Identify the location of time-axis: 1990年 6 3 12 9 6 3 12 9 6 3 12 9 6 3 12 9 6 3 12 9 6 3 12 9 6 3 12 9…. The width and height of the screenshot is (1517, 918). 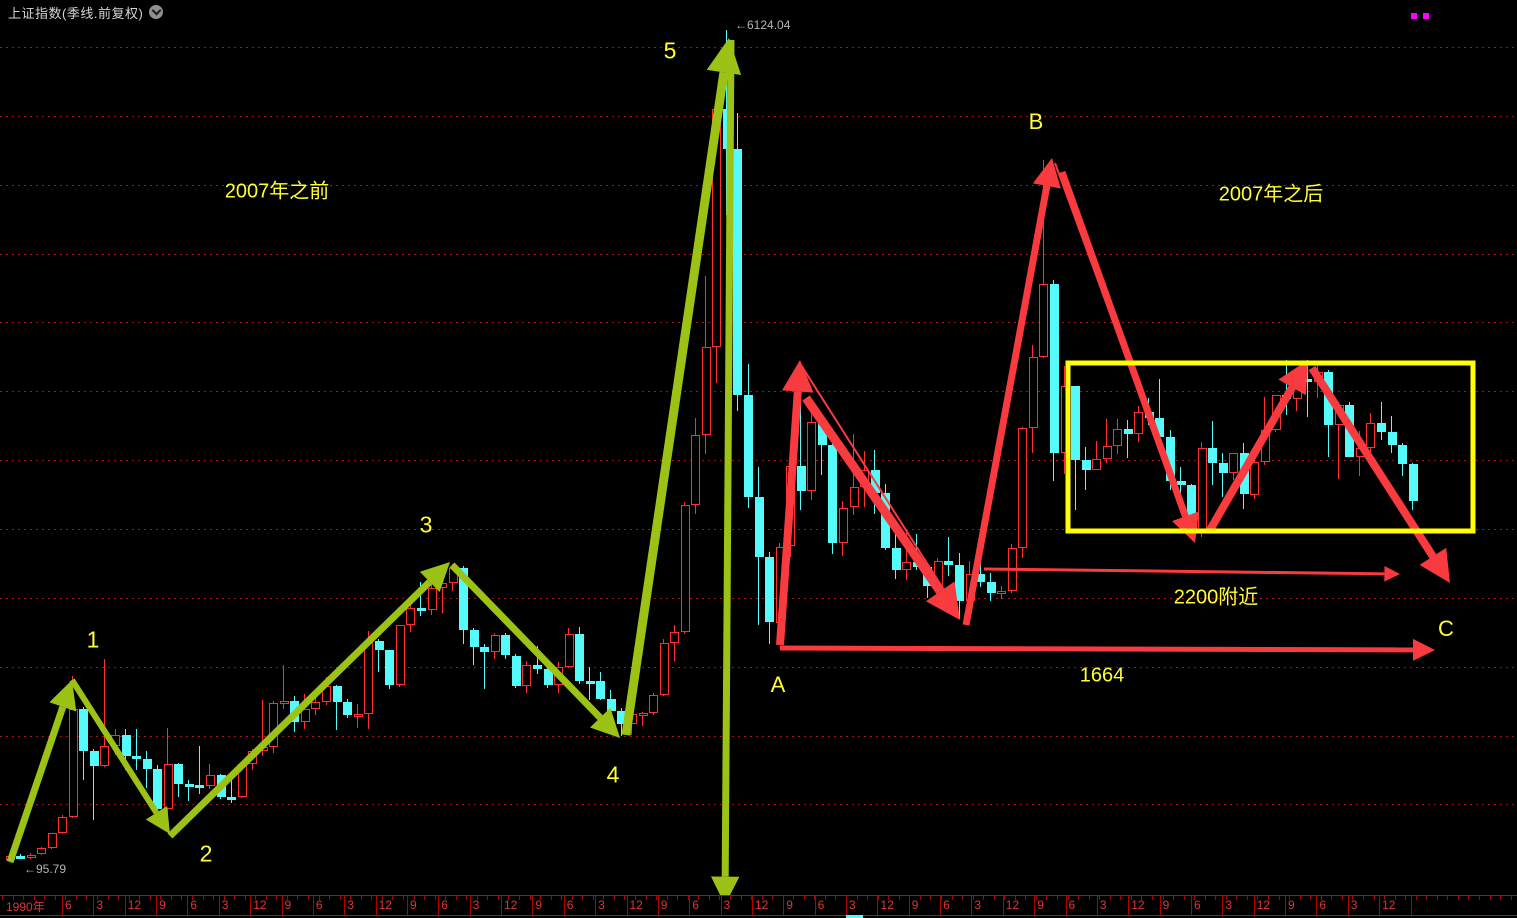
(758, 905).